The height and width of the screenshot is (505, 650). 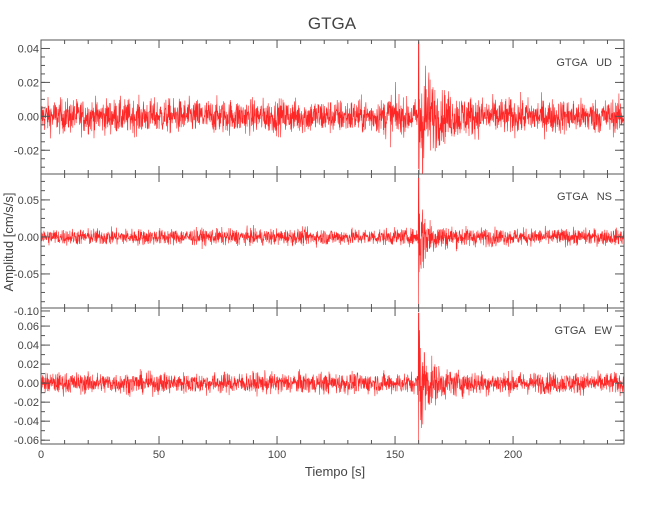 I want to click on y-tick-label: 0.06, so click(x=28, y=327).